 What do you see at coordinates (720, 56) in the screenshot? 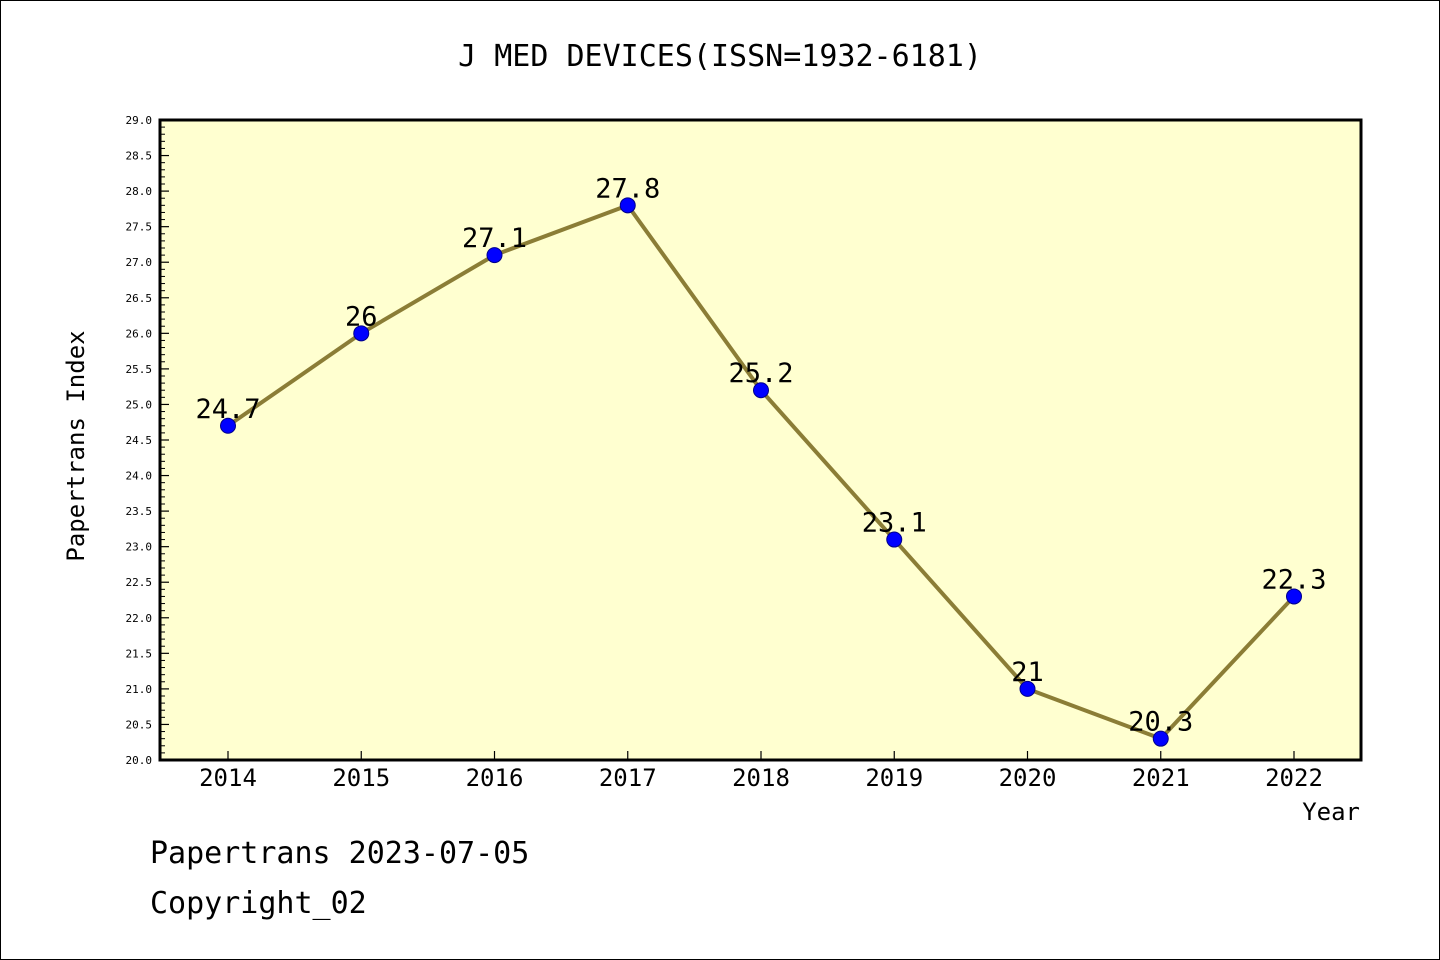
I see `chart-title: J MED DEVICES(ISSN=1932-6181)` at bounding box center [720, 56].